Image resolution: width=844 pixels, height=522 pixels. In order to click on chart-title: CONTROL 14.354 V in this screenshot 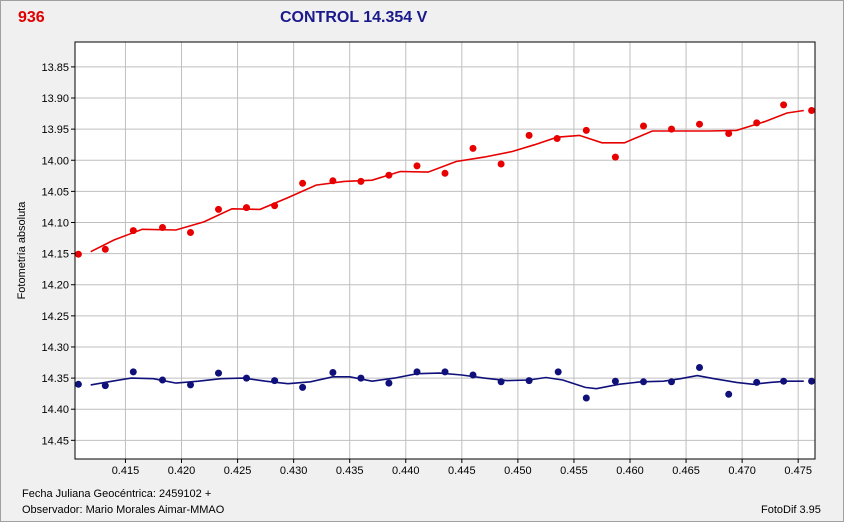, I will do `click(354, 17)`.